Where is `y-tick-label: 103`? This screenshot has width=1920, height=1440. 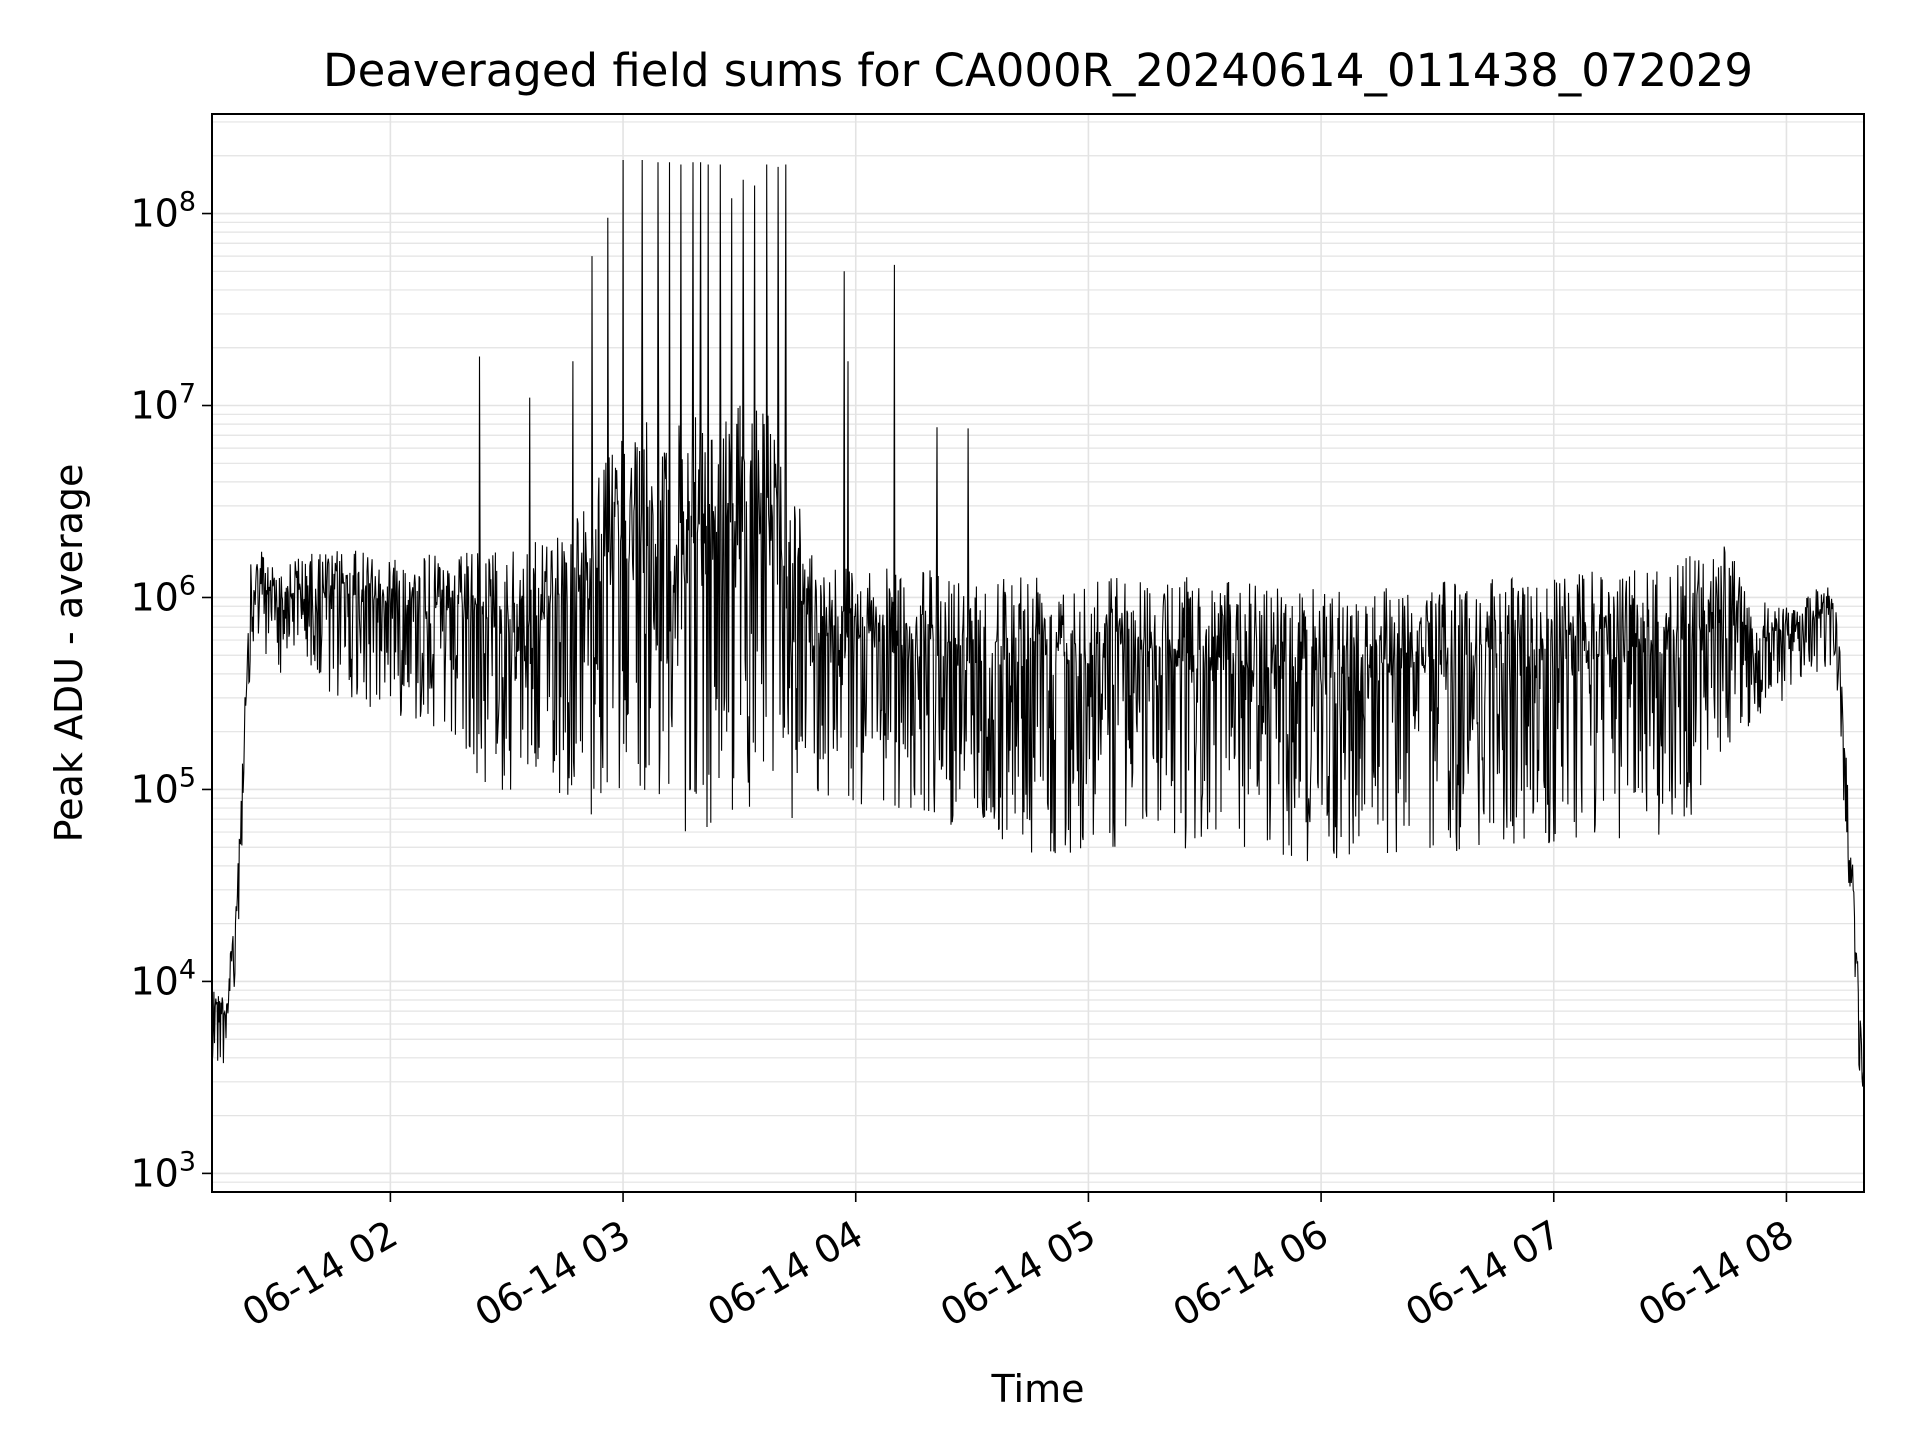 y-tick-label: 103 is located at coordinates (163, 1170).